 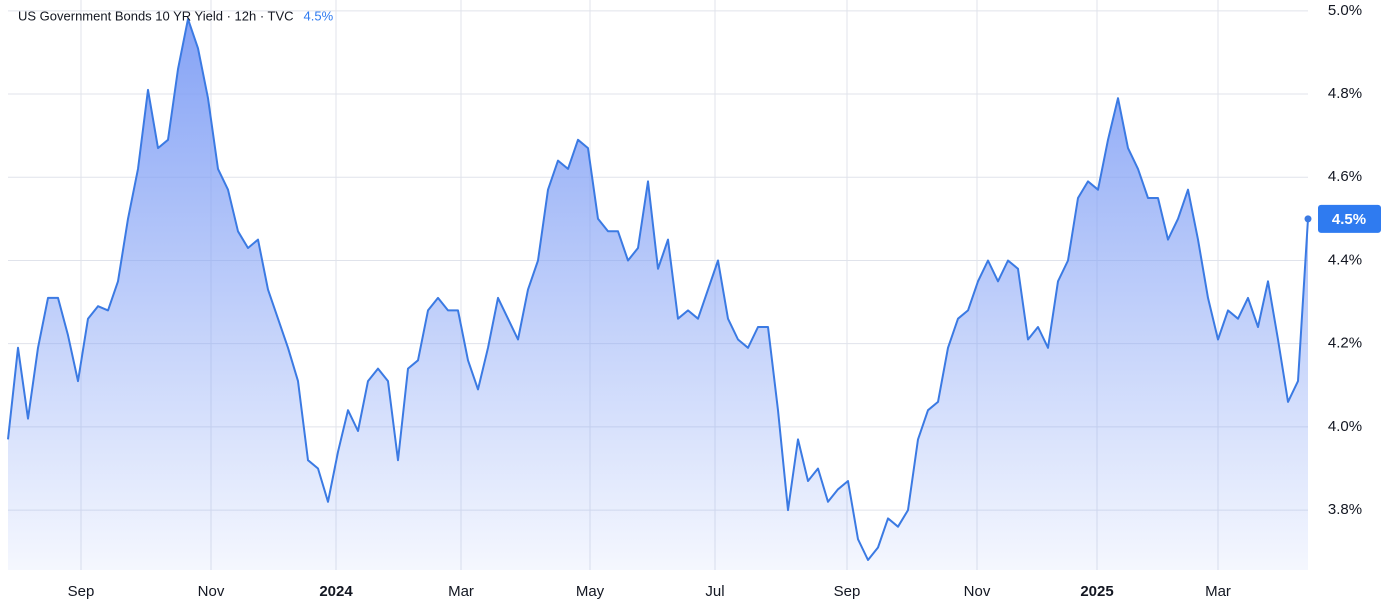 I want to click on y-tick-label: 4.4%, so click(x=1345, y=259).